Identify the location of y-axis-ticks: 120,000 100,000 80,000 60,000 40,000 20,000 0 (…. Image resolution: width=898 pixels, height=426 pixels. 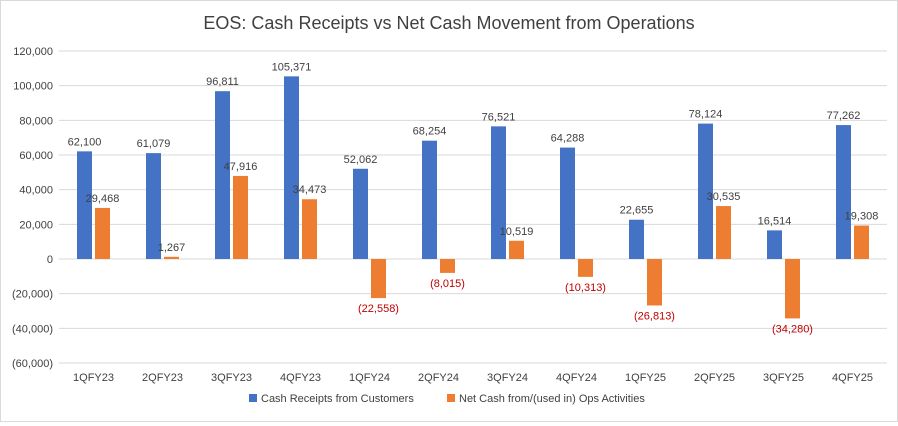
(32, 208).